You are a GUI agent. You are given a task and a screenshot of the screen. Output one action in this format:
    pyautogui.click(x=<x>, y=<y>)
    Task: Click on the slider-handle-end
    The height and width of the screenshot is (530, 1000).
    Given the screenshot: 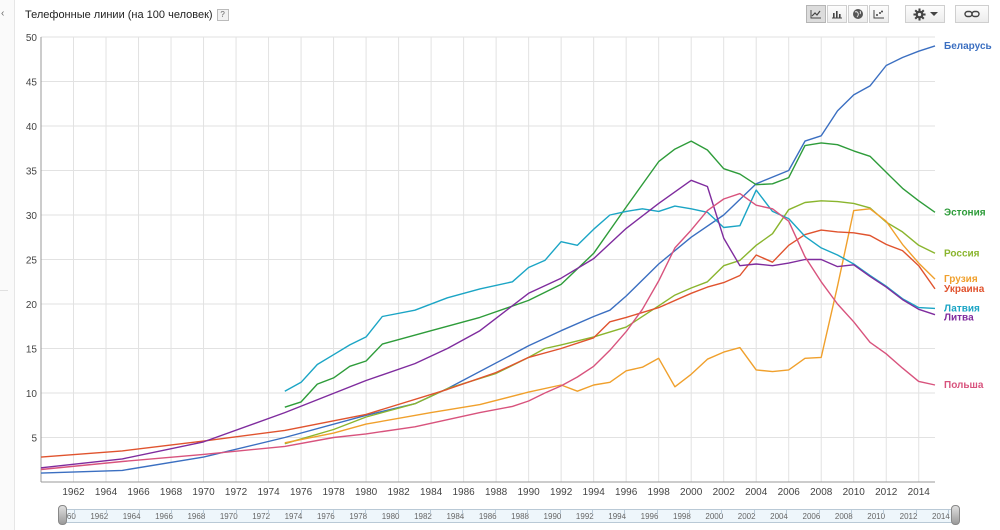 What is the action you would take?
    pyautogui.click(x=955, y=515)
    